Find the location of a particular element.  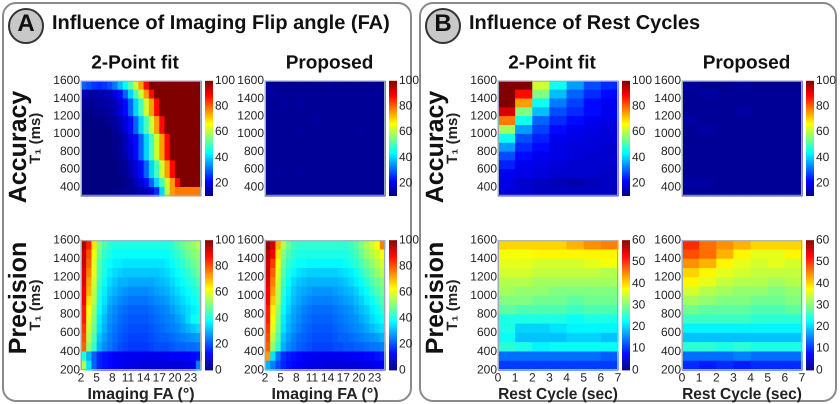

color-bar-label: 10 is located at coordinates (639, 347).